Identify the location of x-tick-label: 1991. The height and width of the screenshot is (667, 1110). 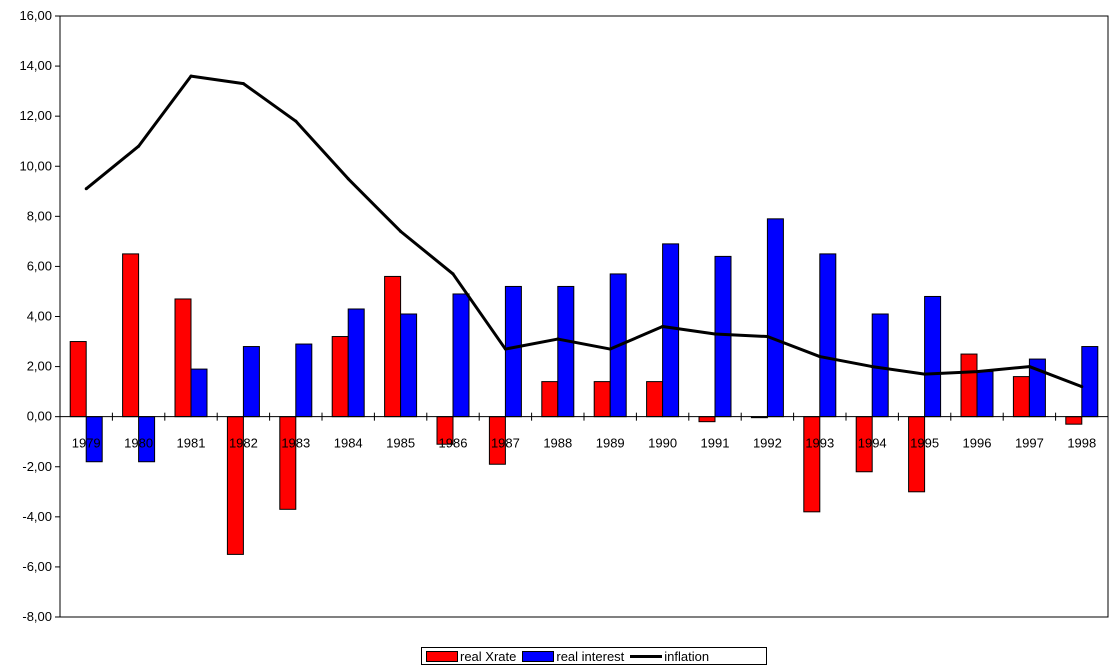
(715, 443).